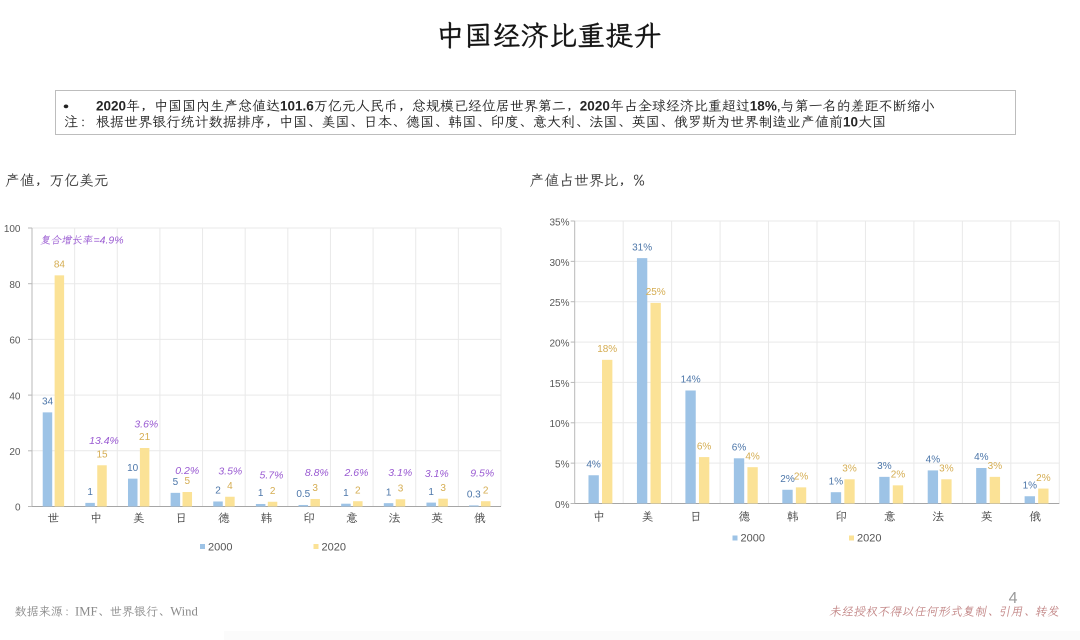  Describe the element at coordinates (184, 612) in the screenshot. I see `svg-text: Wind` at that location.